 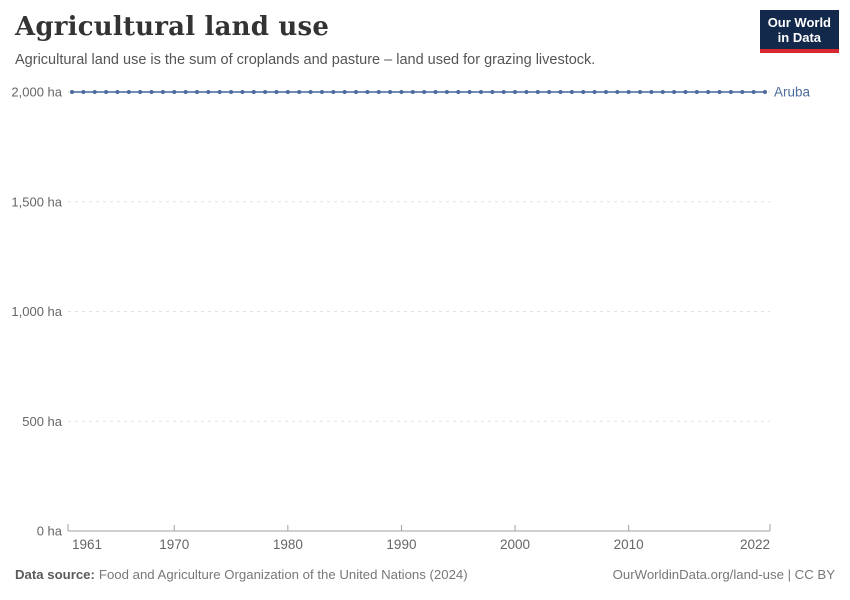 What do you see at coordinates (172, 27) in the screenshot?
I see `chart-title: Agricultural land use` at bounding box center [172, 27].